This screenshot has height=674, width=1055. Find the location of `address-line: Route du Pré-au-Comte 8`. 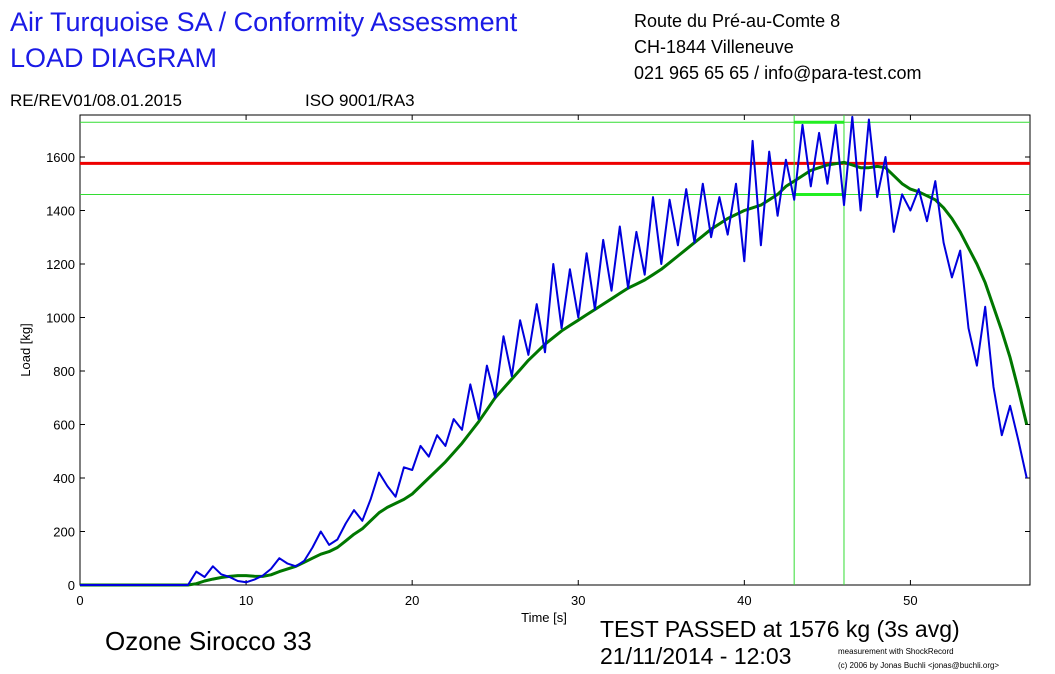

address-line: Route du Pré-au-Comte 8 is located at coordinates (737, 21).